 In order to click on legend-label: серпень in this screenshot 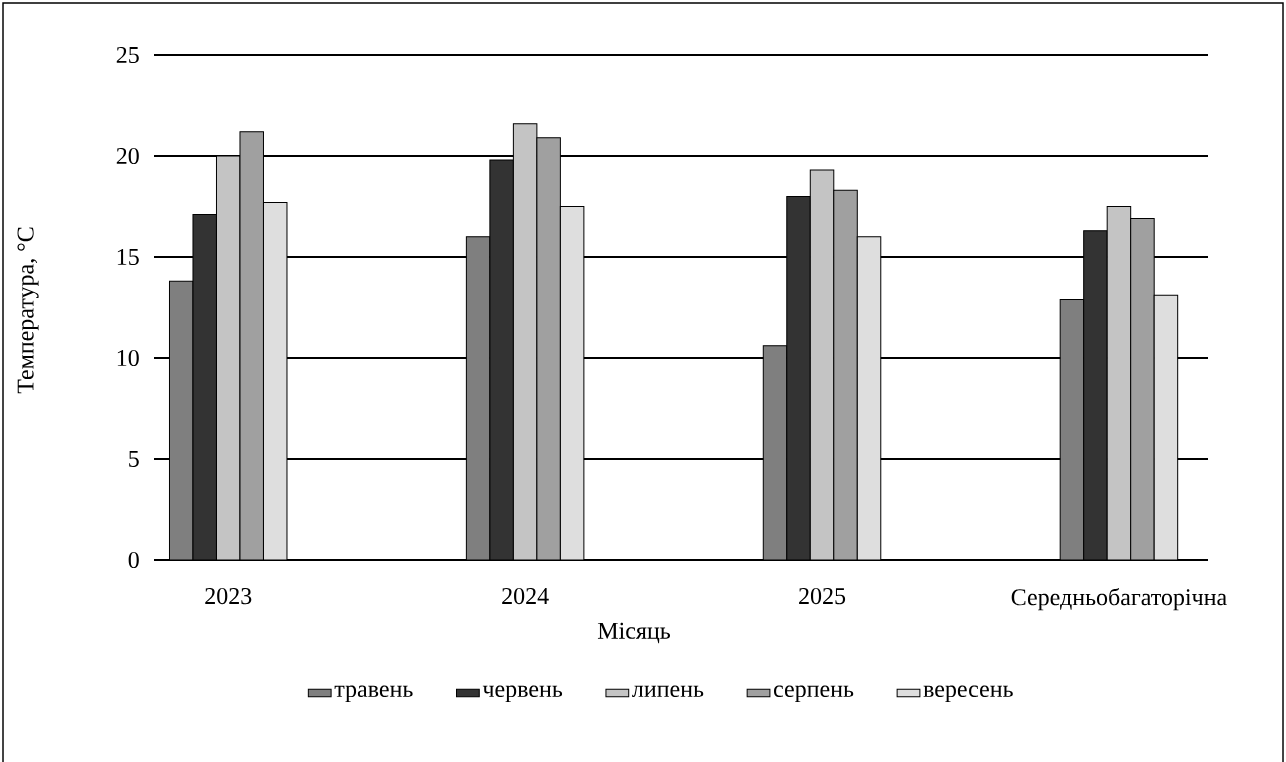, I will do `click(814, 693)`.